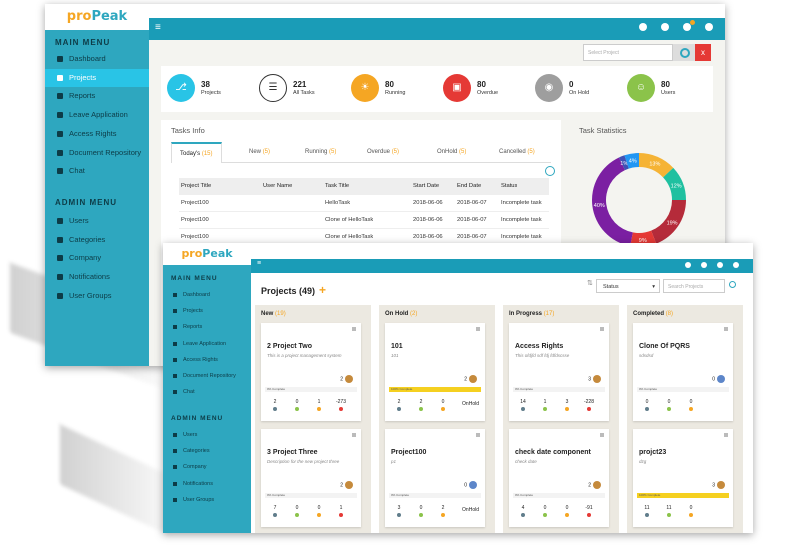  I want to click on column-header: Start Date, so click(426, 186).